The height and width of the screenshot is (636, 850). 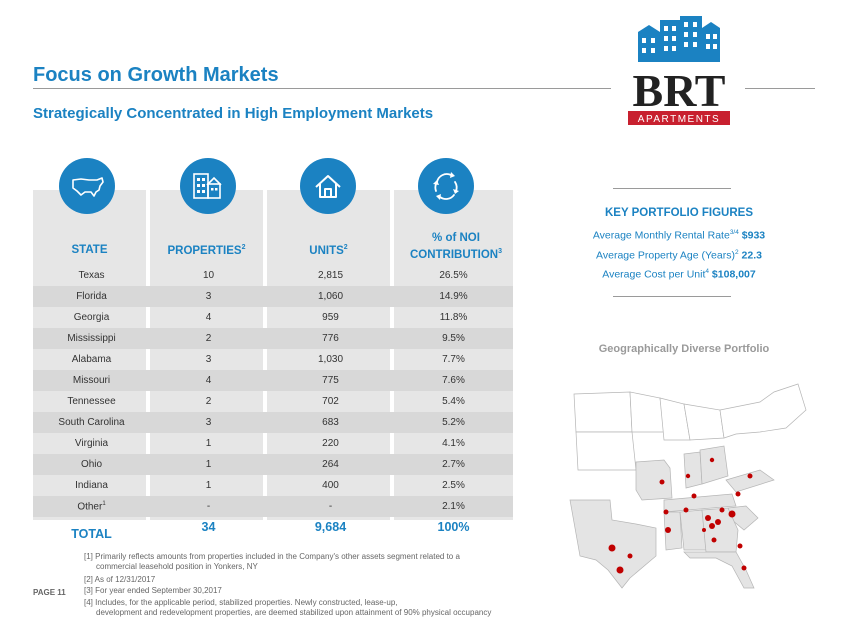 I want to click on cell-units: 959, so click(x=330, y=317).